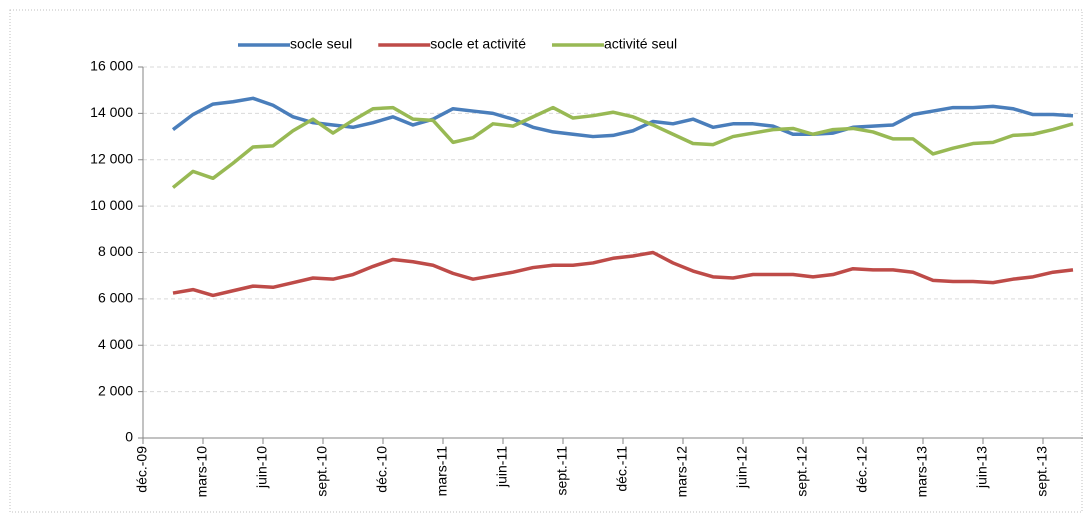 Image resolution: width=1083 pixels, height=513 pixels. What do you see at coordinates (622, 469) in the screenshot?
I see `x-tick-label: déc.-11` at bounding box center [622, 469].